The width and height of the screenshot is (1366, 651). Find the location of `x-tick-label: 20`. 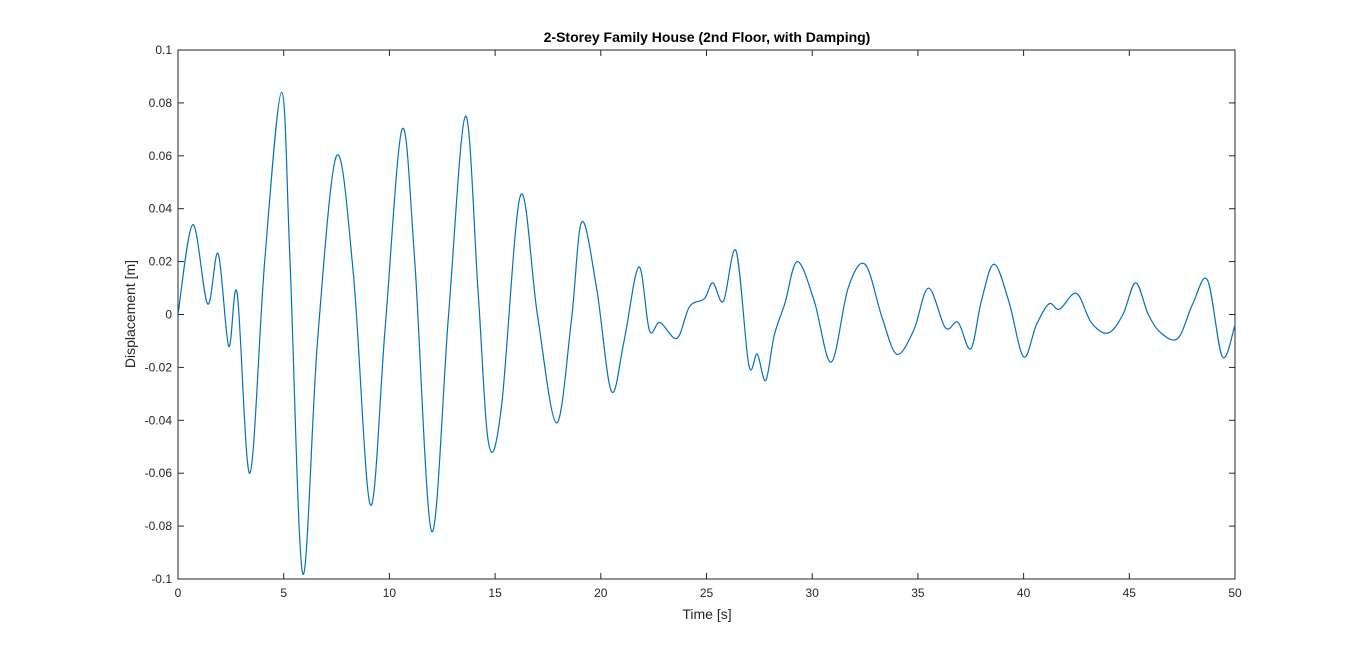

x-tick-label: 20 is located at coordinates (601, 593).